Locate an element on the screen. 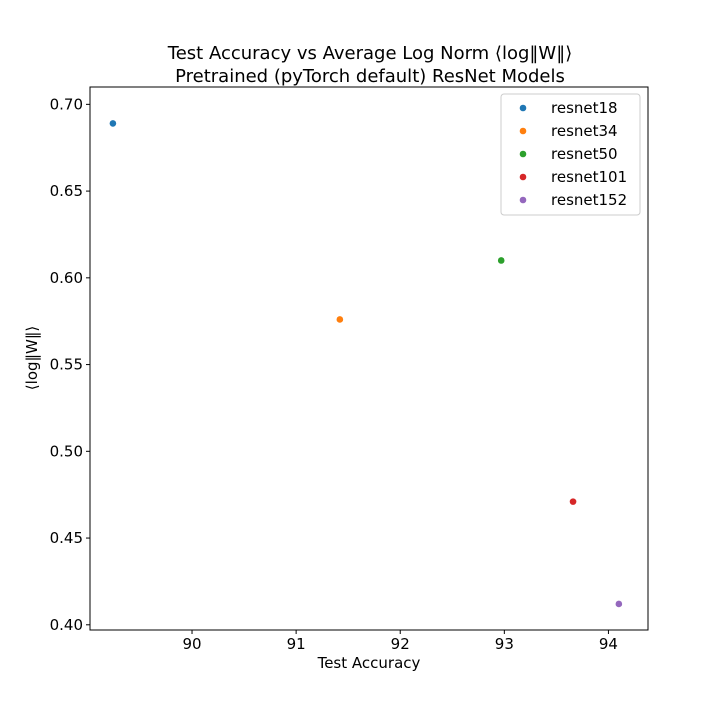 This screenshot has width=720, height=720. data-point-resnet101 is located at coordinates (573, 501).